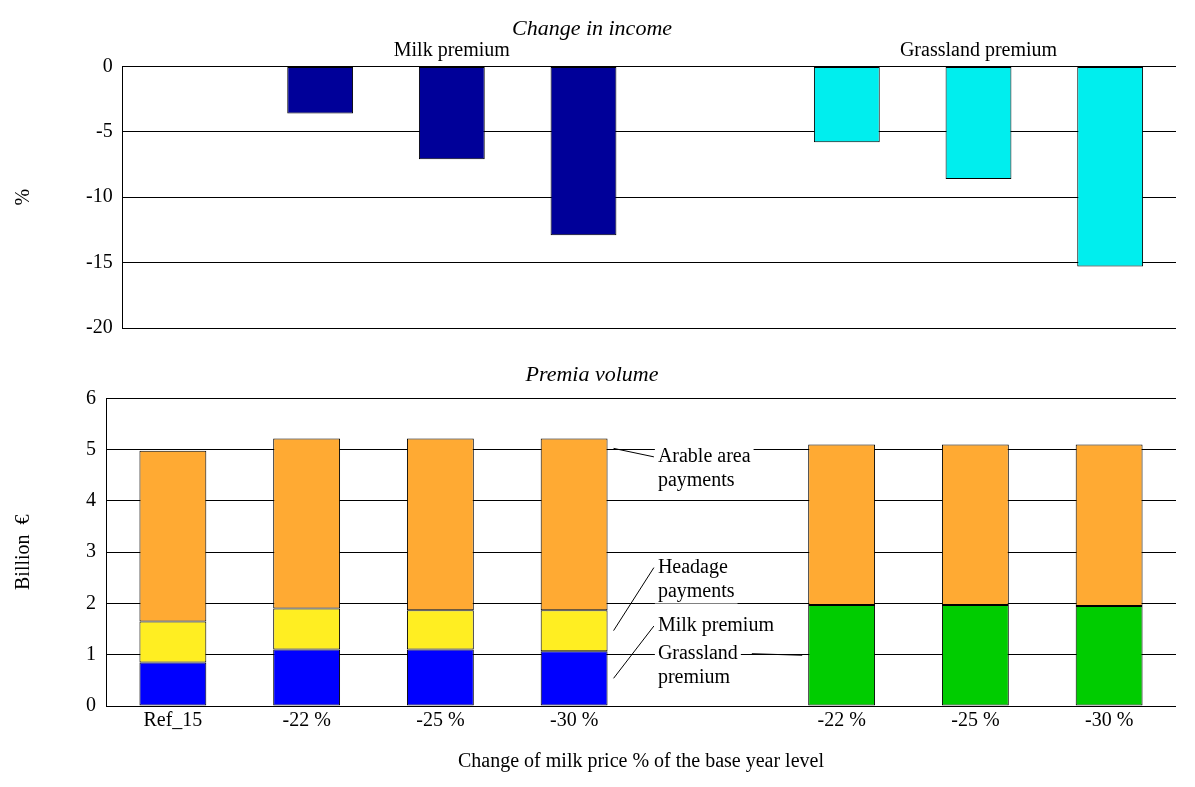 Image resolution: width=1195 pixels, height=787 pixels. What do you see at coordinates (91, 396) in the screenshot?
I see `y-tick-label: 6` at bounding box center [91, 396].